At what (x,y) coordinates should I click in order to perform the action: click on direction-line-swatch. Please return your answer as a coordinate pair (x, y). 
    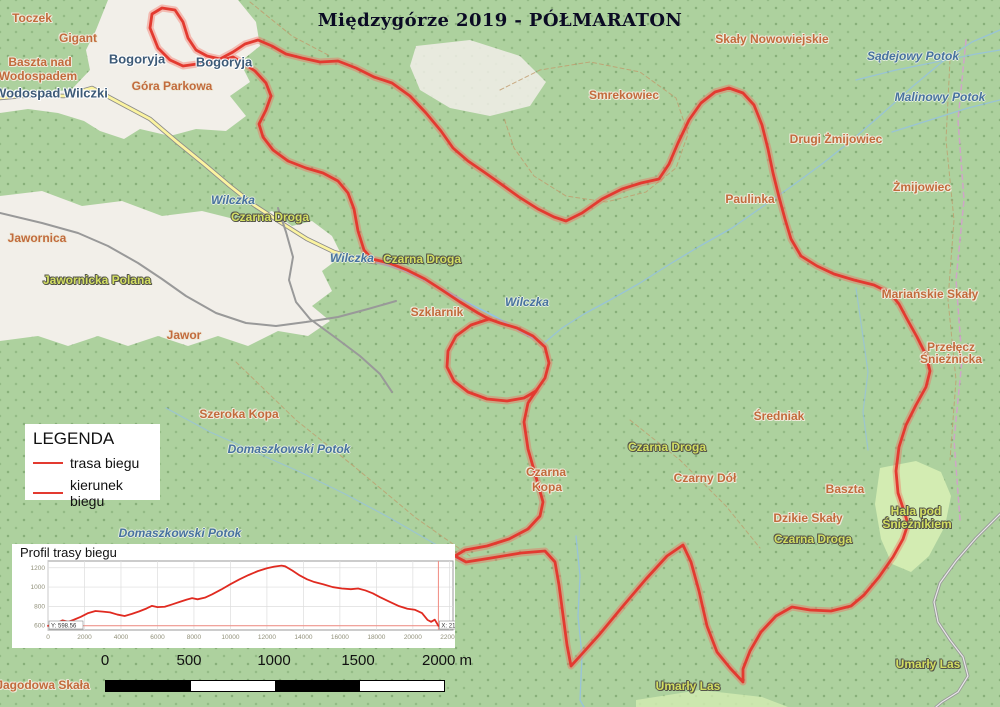
    Looking at the image, I should click on (48, 493).